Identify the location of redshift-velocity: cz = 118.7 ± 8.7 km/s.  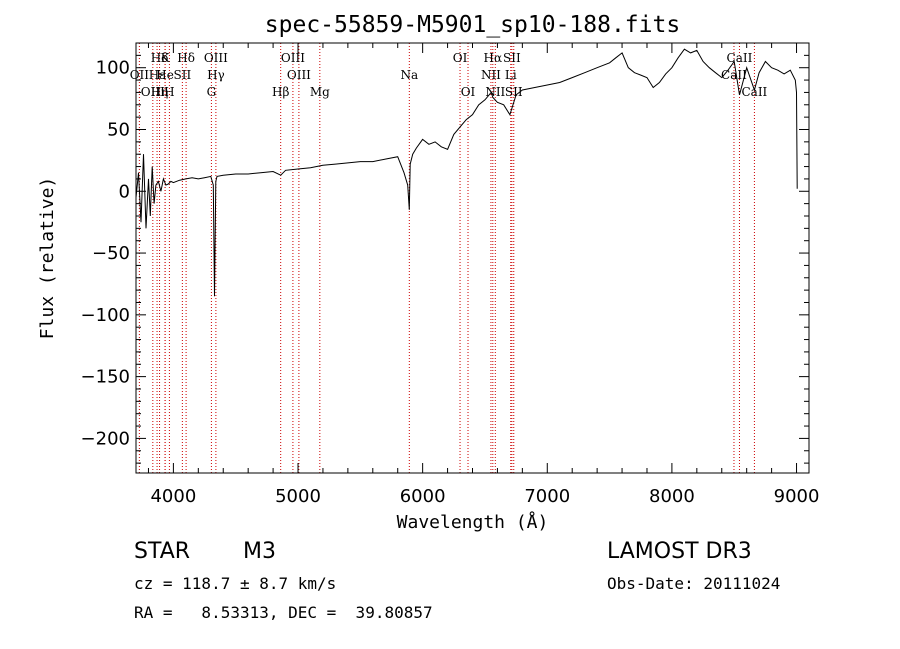
(235, 583).